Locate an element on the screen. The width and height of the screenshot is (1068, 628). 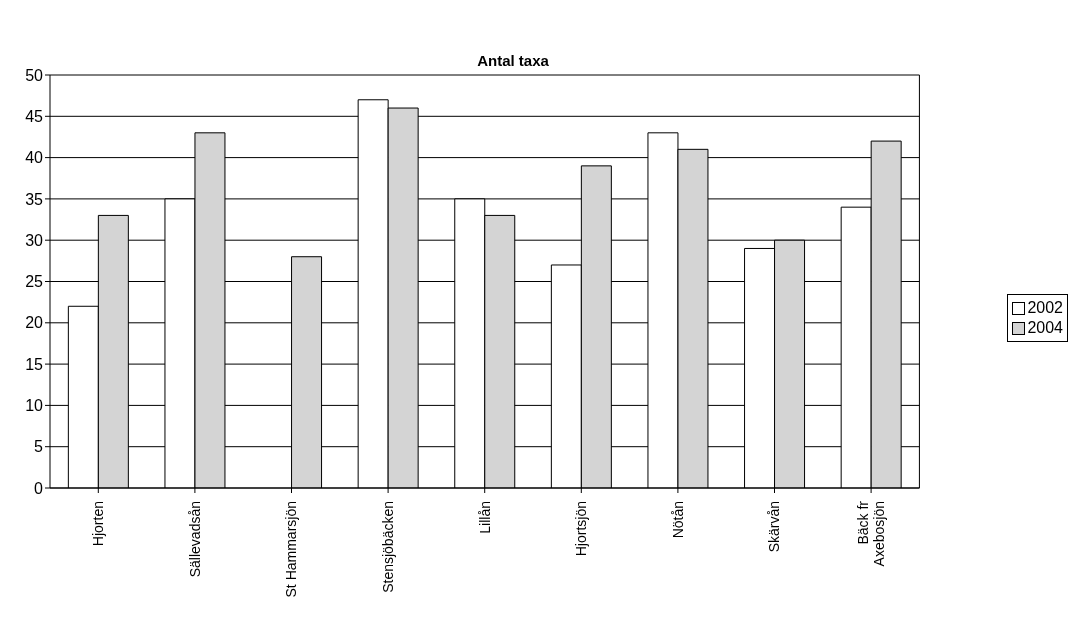
y-tick-label: 50 is located at coordinates (34, 75).